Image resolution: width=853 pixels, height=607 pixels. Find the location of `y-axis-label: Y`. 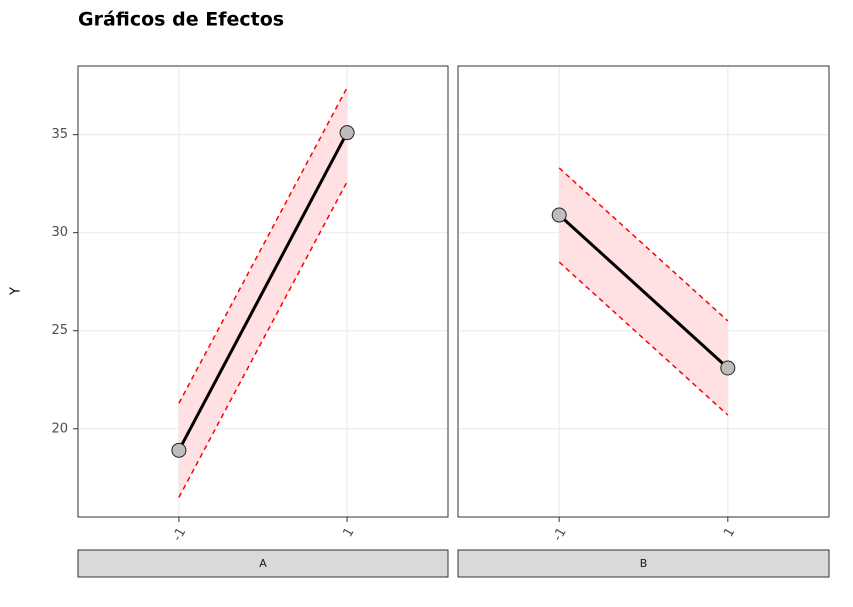

y-axis-label: Y is located at coordinates (16, 291).